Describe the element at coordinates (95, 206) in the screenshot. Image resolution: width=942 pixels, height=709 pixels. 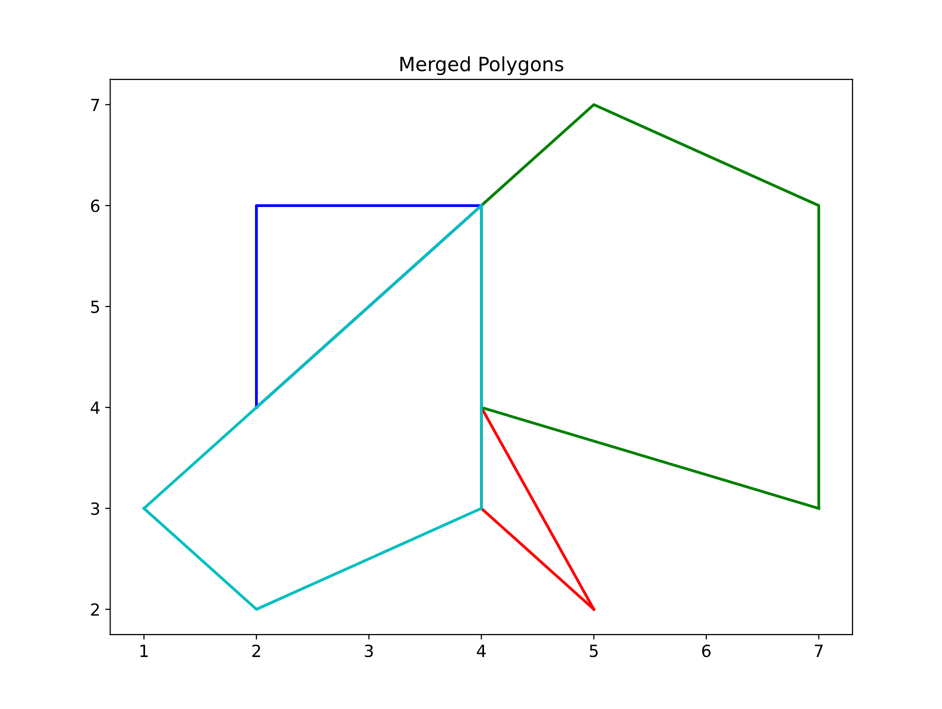
I see `y-tick-label: 6` at that location.